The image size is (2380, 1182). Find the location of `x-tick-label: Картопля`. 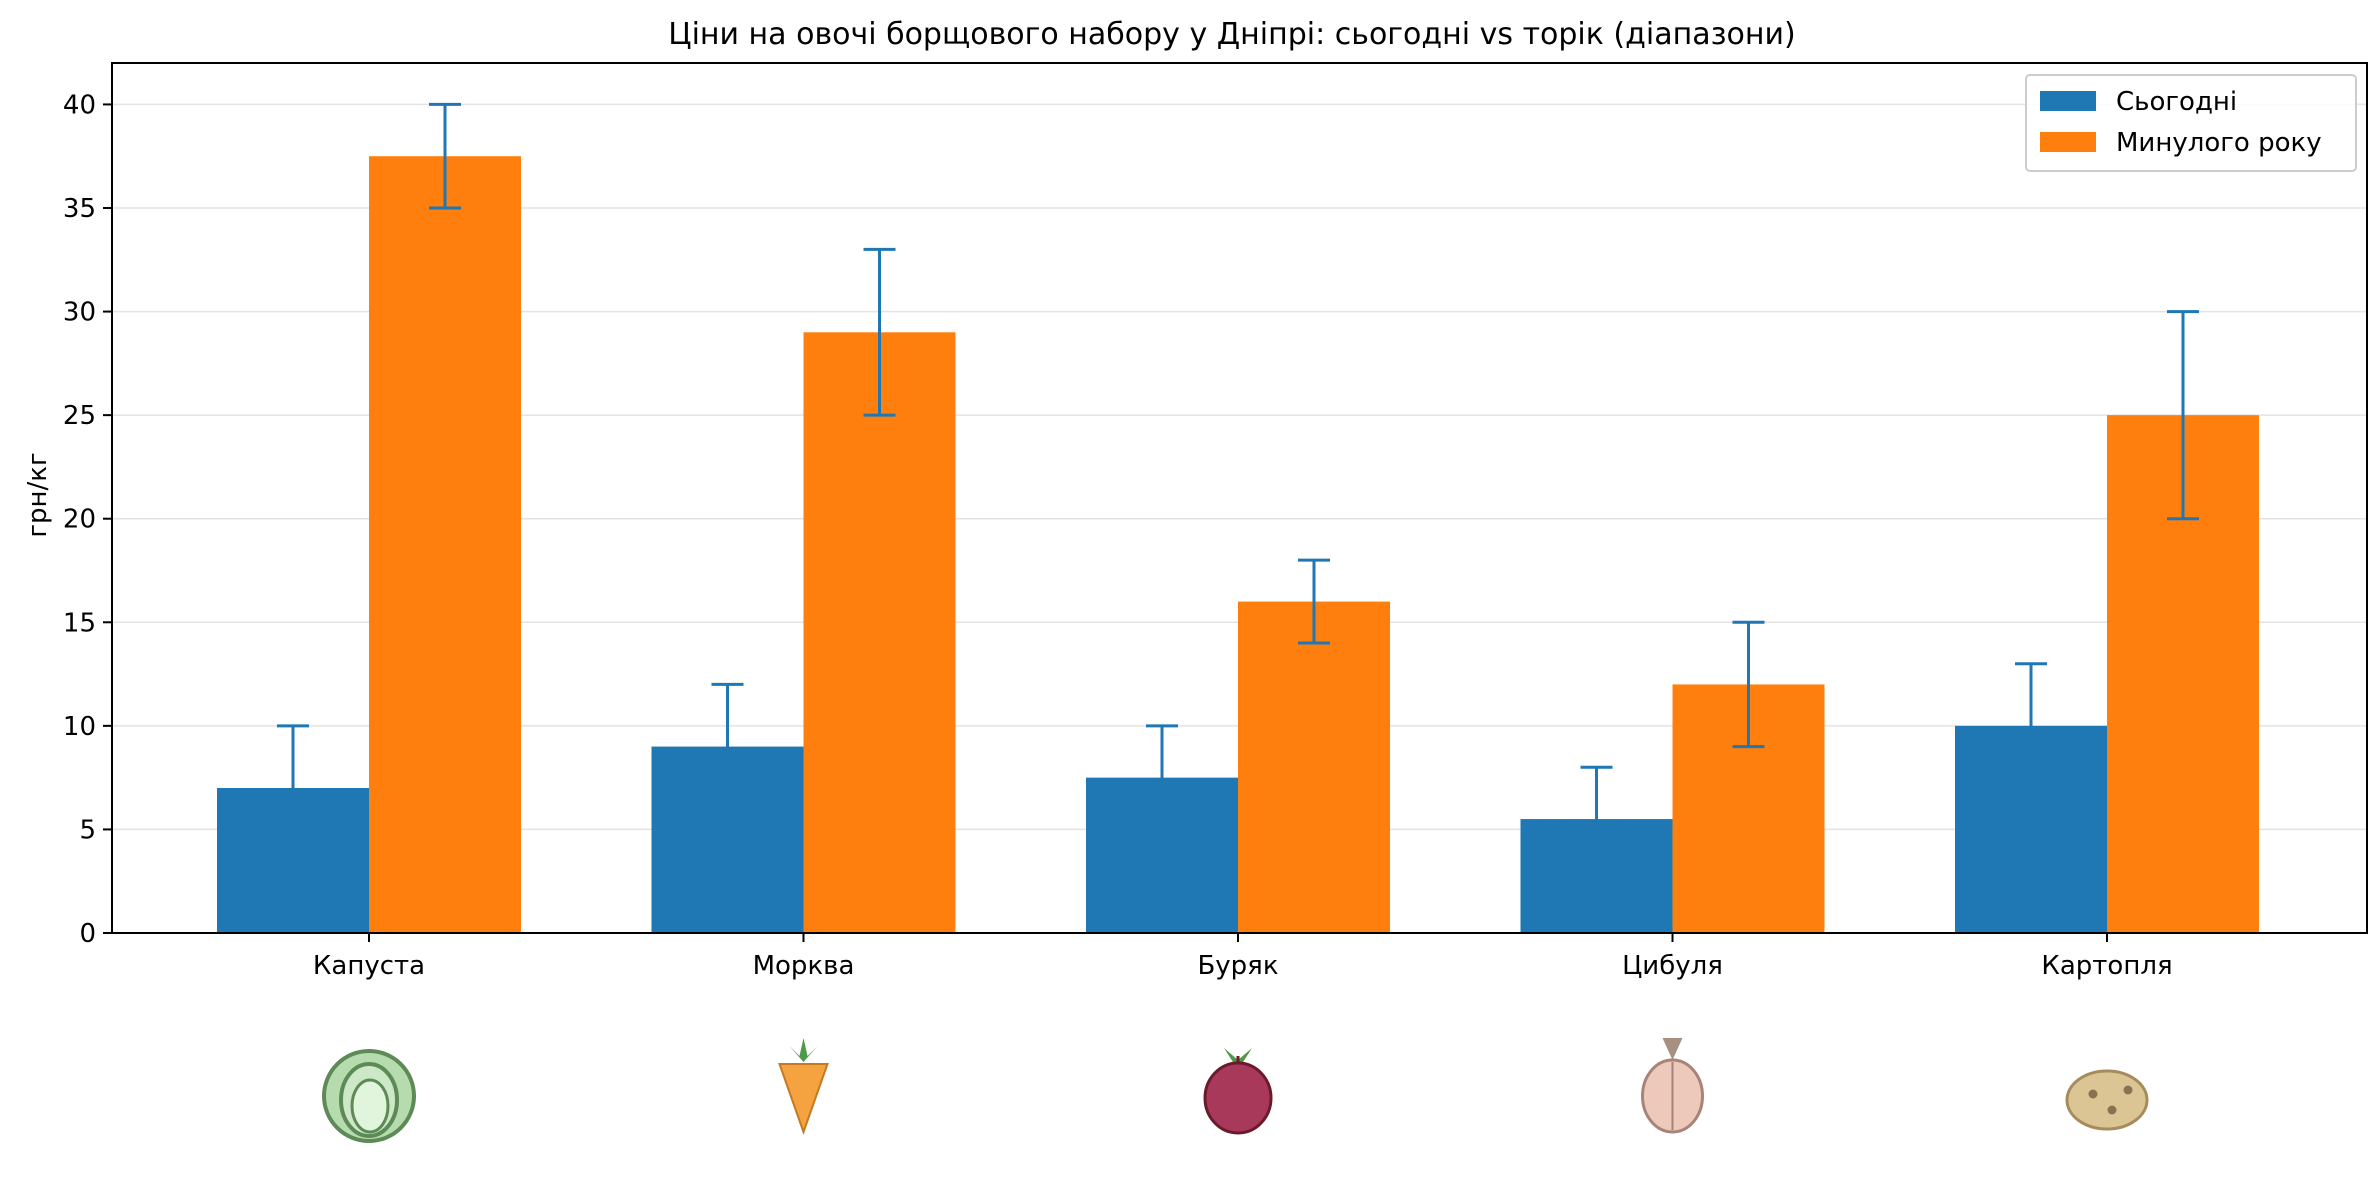

x-tick-label: Картопля is located at coordinates (2106, 966).